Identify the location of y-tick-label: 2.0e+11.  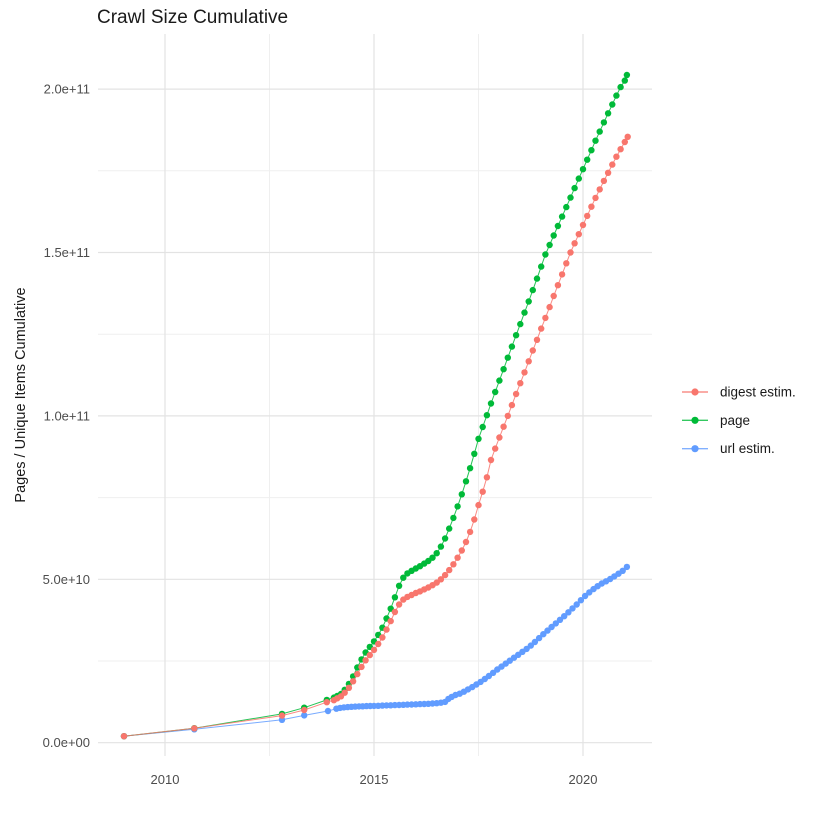
(67, 89).